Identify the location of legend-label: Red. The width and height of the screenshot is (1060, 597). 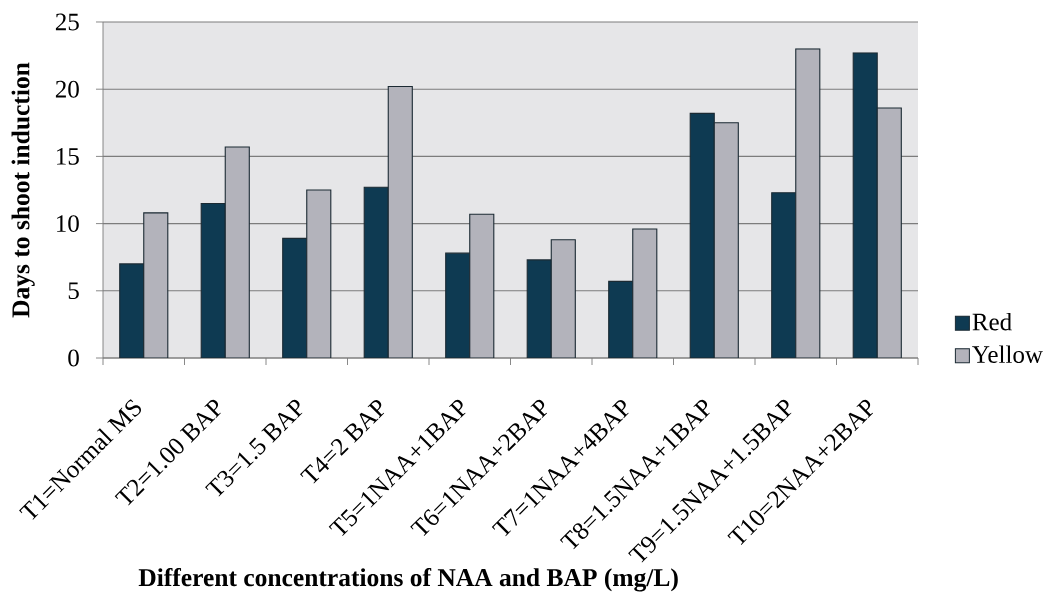
(992, 321).